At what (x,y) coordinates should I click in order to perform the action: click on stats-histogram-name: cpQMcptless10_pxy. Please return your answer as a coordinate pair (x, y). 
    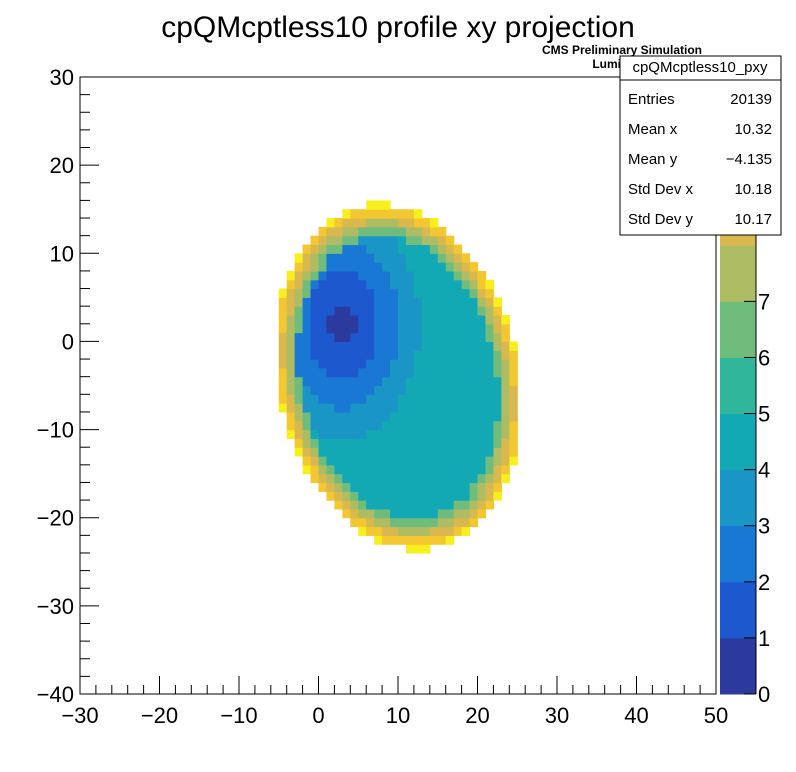
    Looking at the image, I should click on (700, 67).